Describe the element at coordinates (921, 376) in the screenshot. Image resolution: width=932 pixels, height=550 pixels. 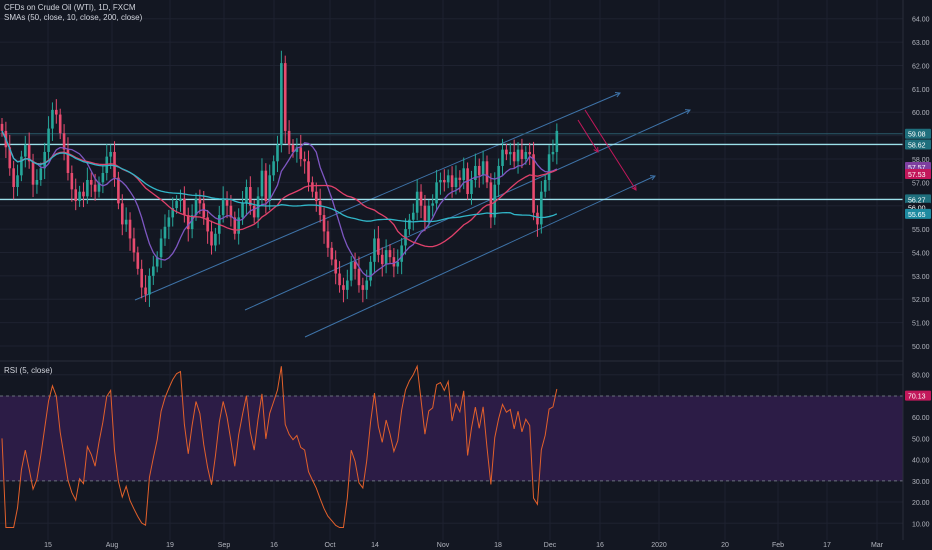
I see `rsi-tick-label: 80.00` at that location.